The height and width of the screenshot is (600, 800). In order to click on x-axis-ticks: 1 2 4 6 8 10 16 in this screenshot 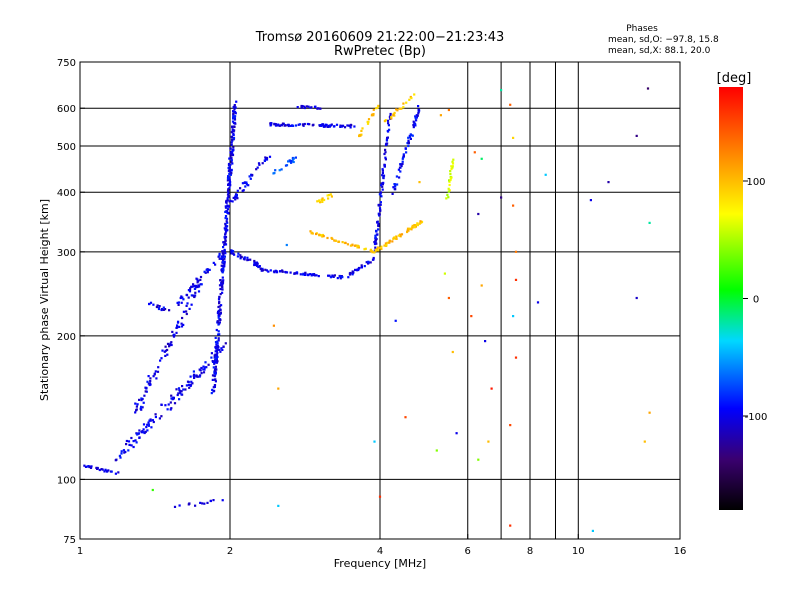, I will do `click(381, 545)`.